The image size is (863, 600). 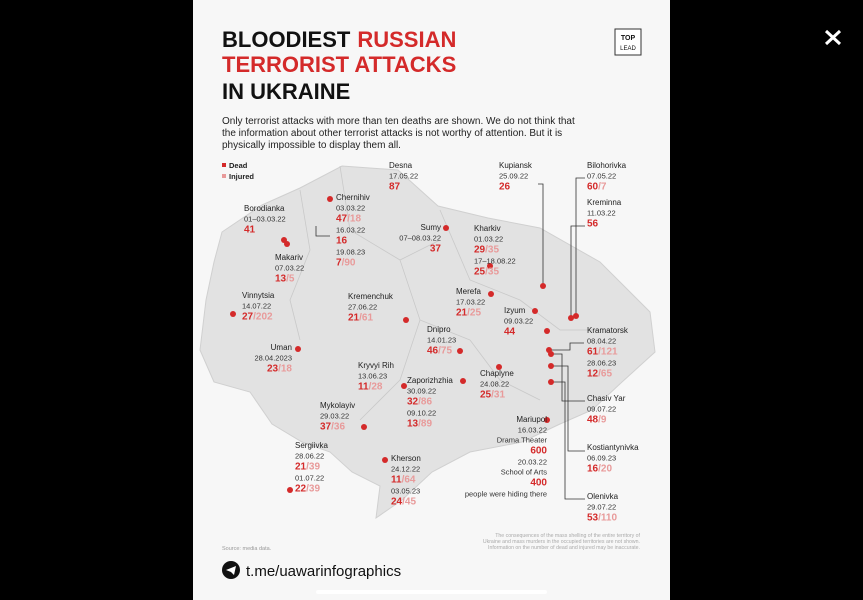 I want to click on event-place: School of Arts, so click(x=524, y=472).